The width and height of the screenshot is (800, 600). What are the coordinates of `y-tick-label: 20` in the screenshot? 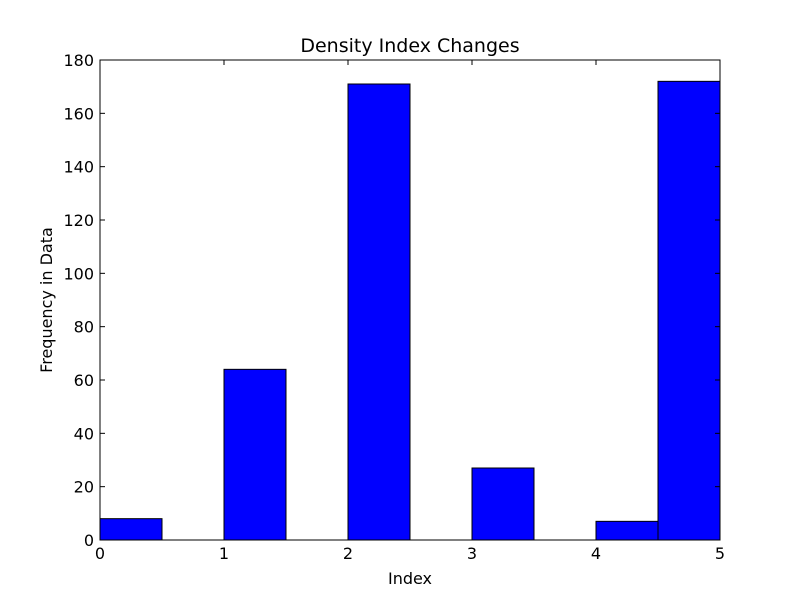 It's located at (84, 487).